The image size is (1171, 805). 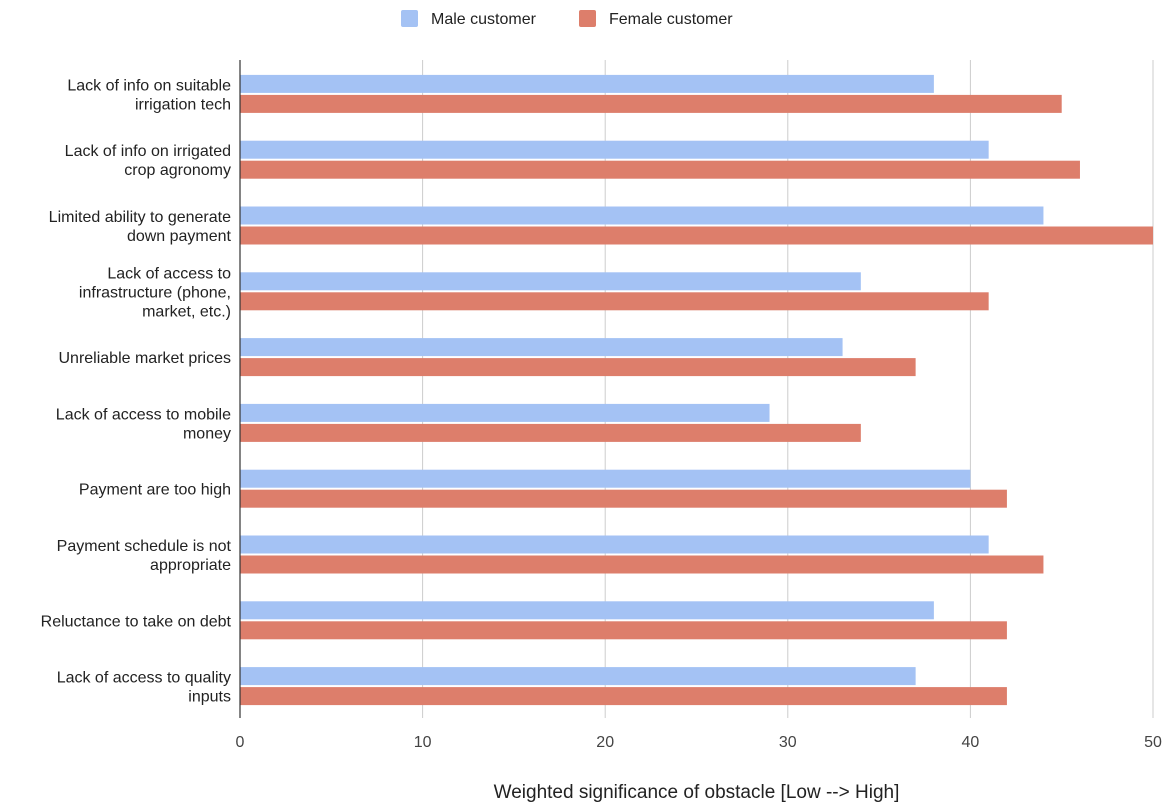 I want to click on category-label: Reluctance to take on debt, so click(x=136, y=621).